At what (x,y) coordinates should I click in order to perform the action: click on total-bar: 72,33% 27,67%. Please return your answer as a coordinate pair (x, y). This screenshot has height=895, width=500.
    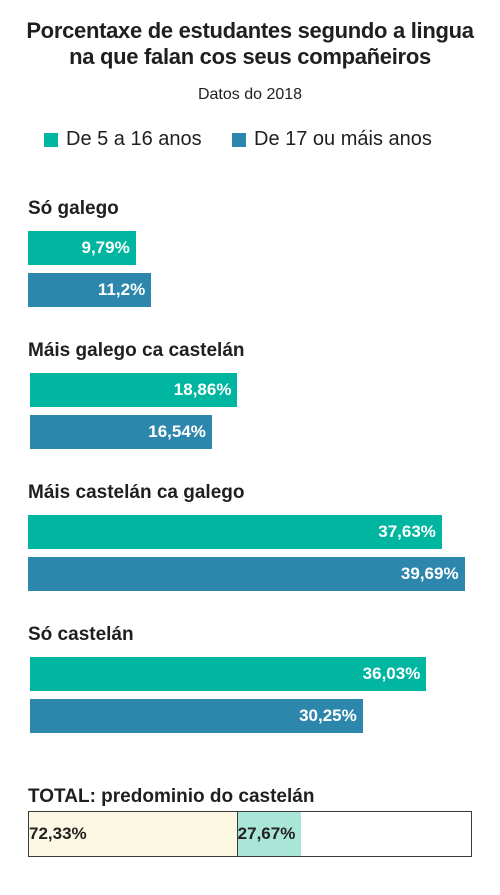
    Looking at the image, I should click on (250, 834).